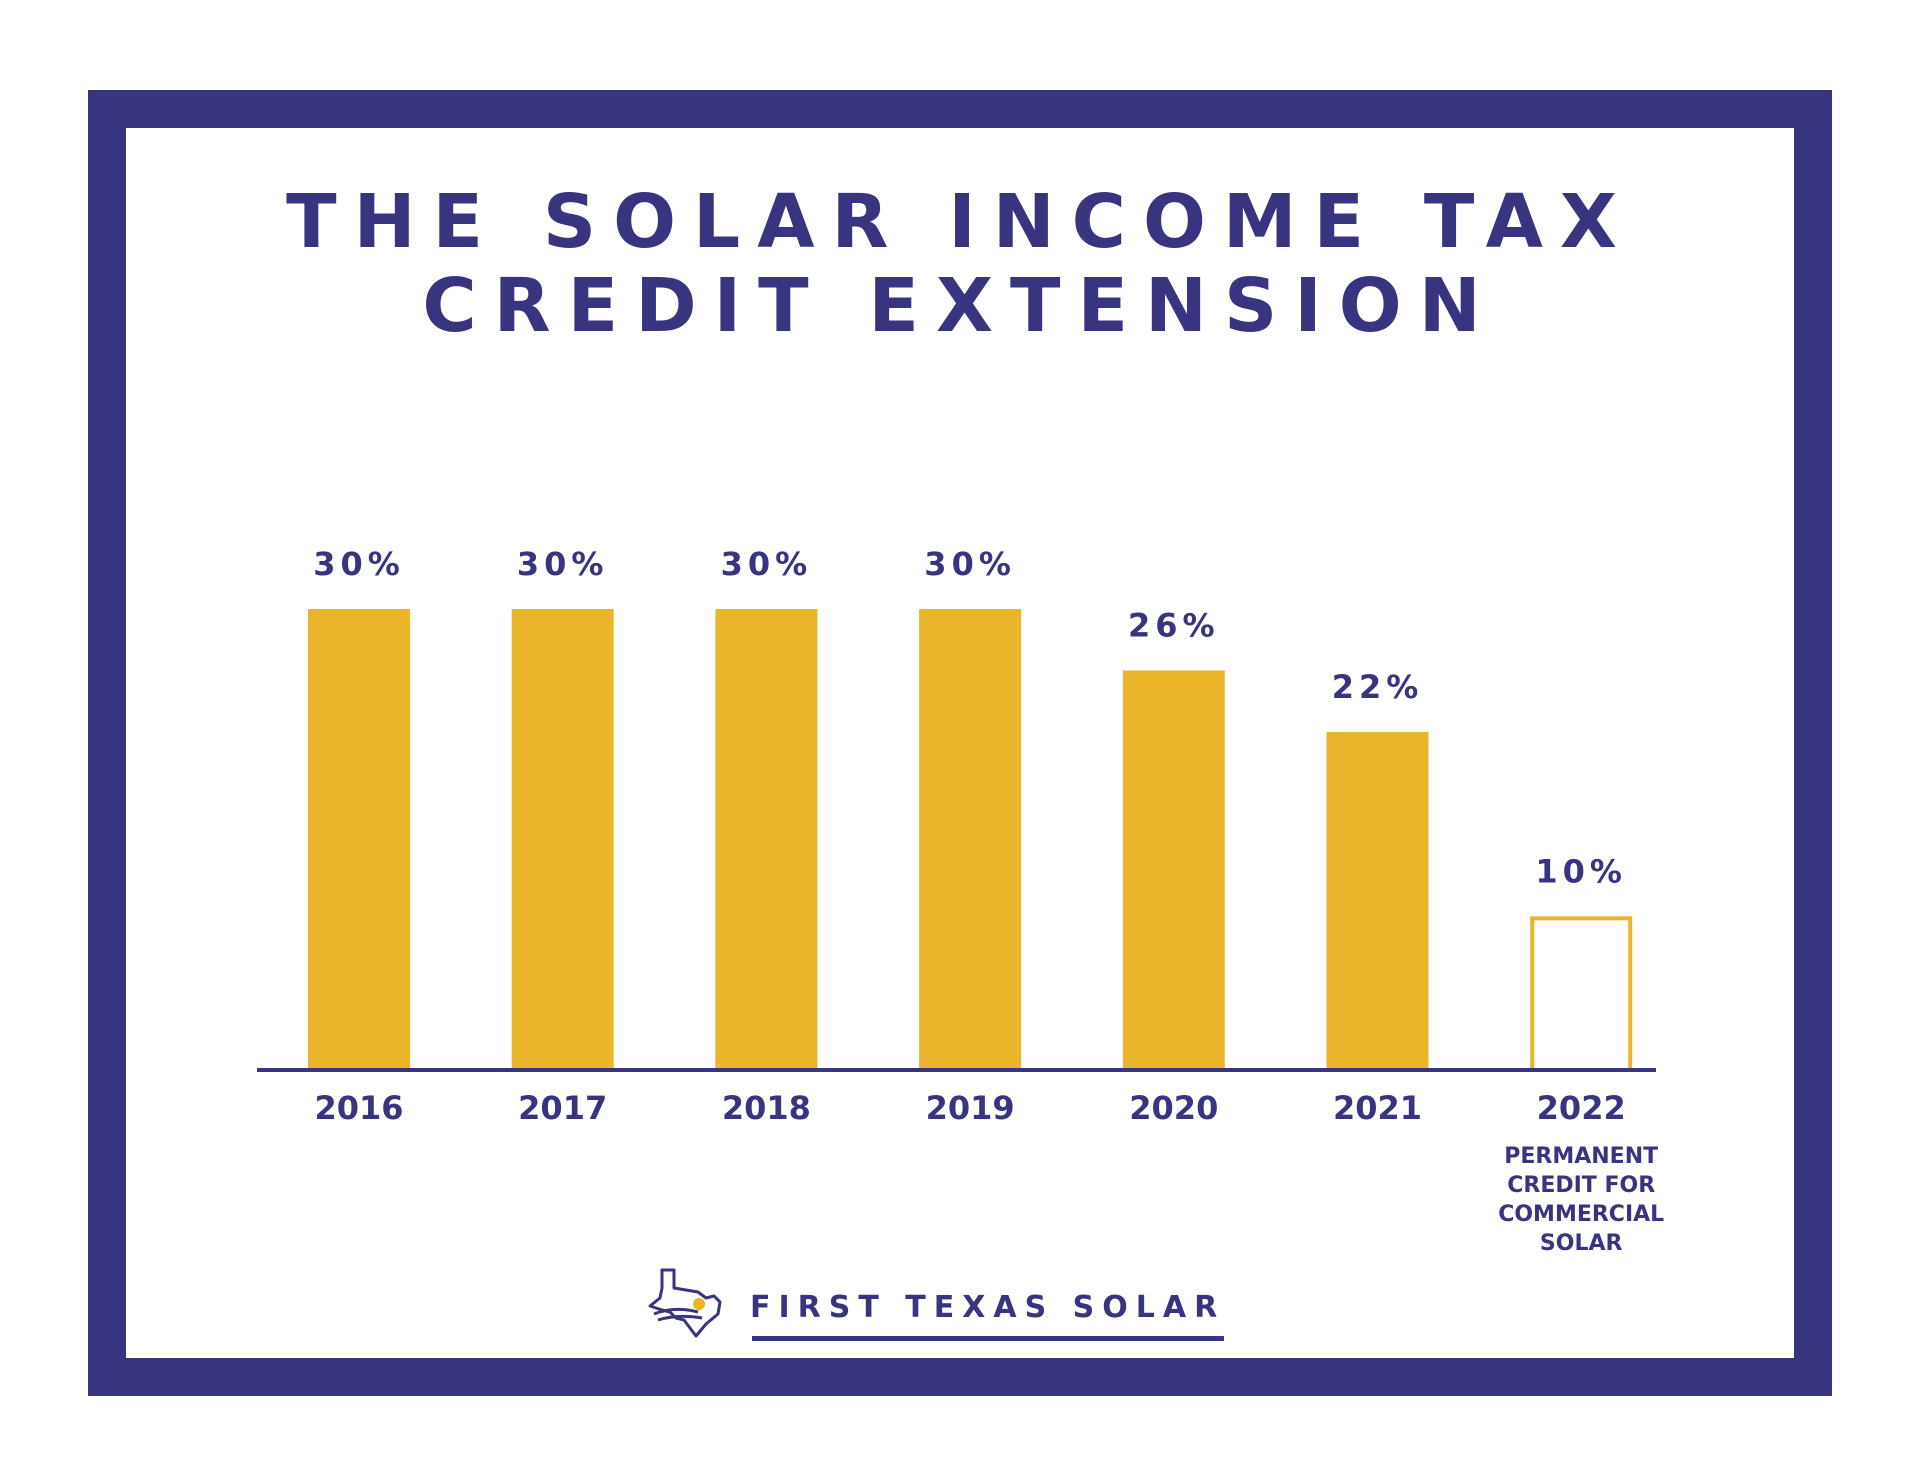  I want to click on x-tick-label-2018: 2018, so click(766, 1108).